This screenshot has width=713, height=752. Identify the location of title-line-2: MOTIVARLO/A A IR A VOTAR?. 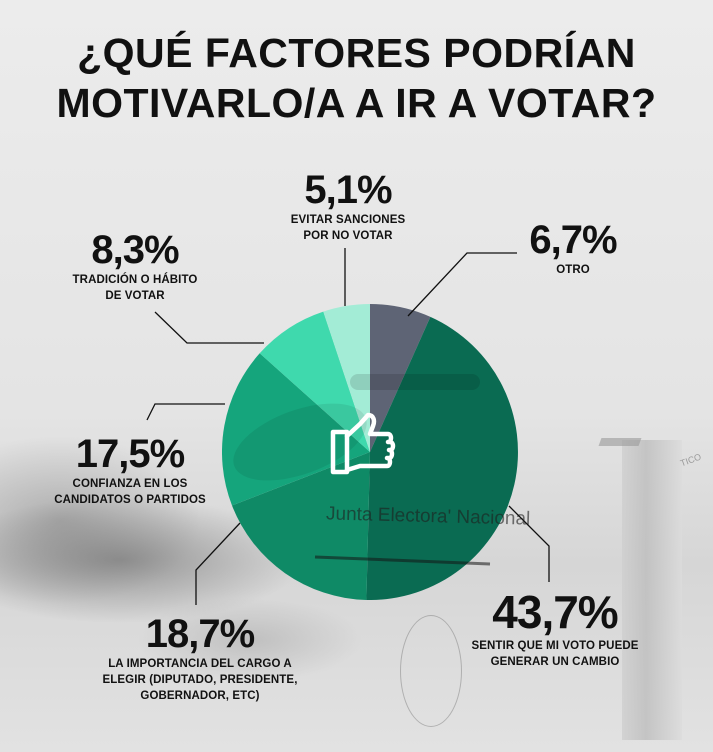
(356, 103).